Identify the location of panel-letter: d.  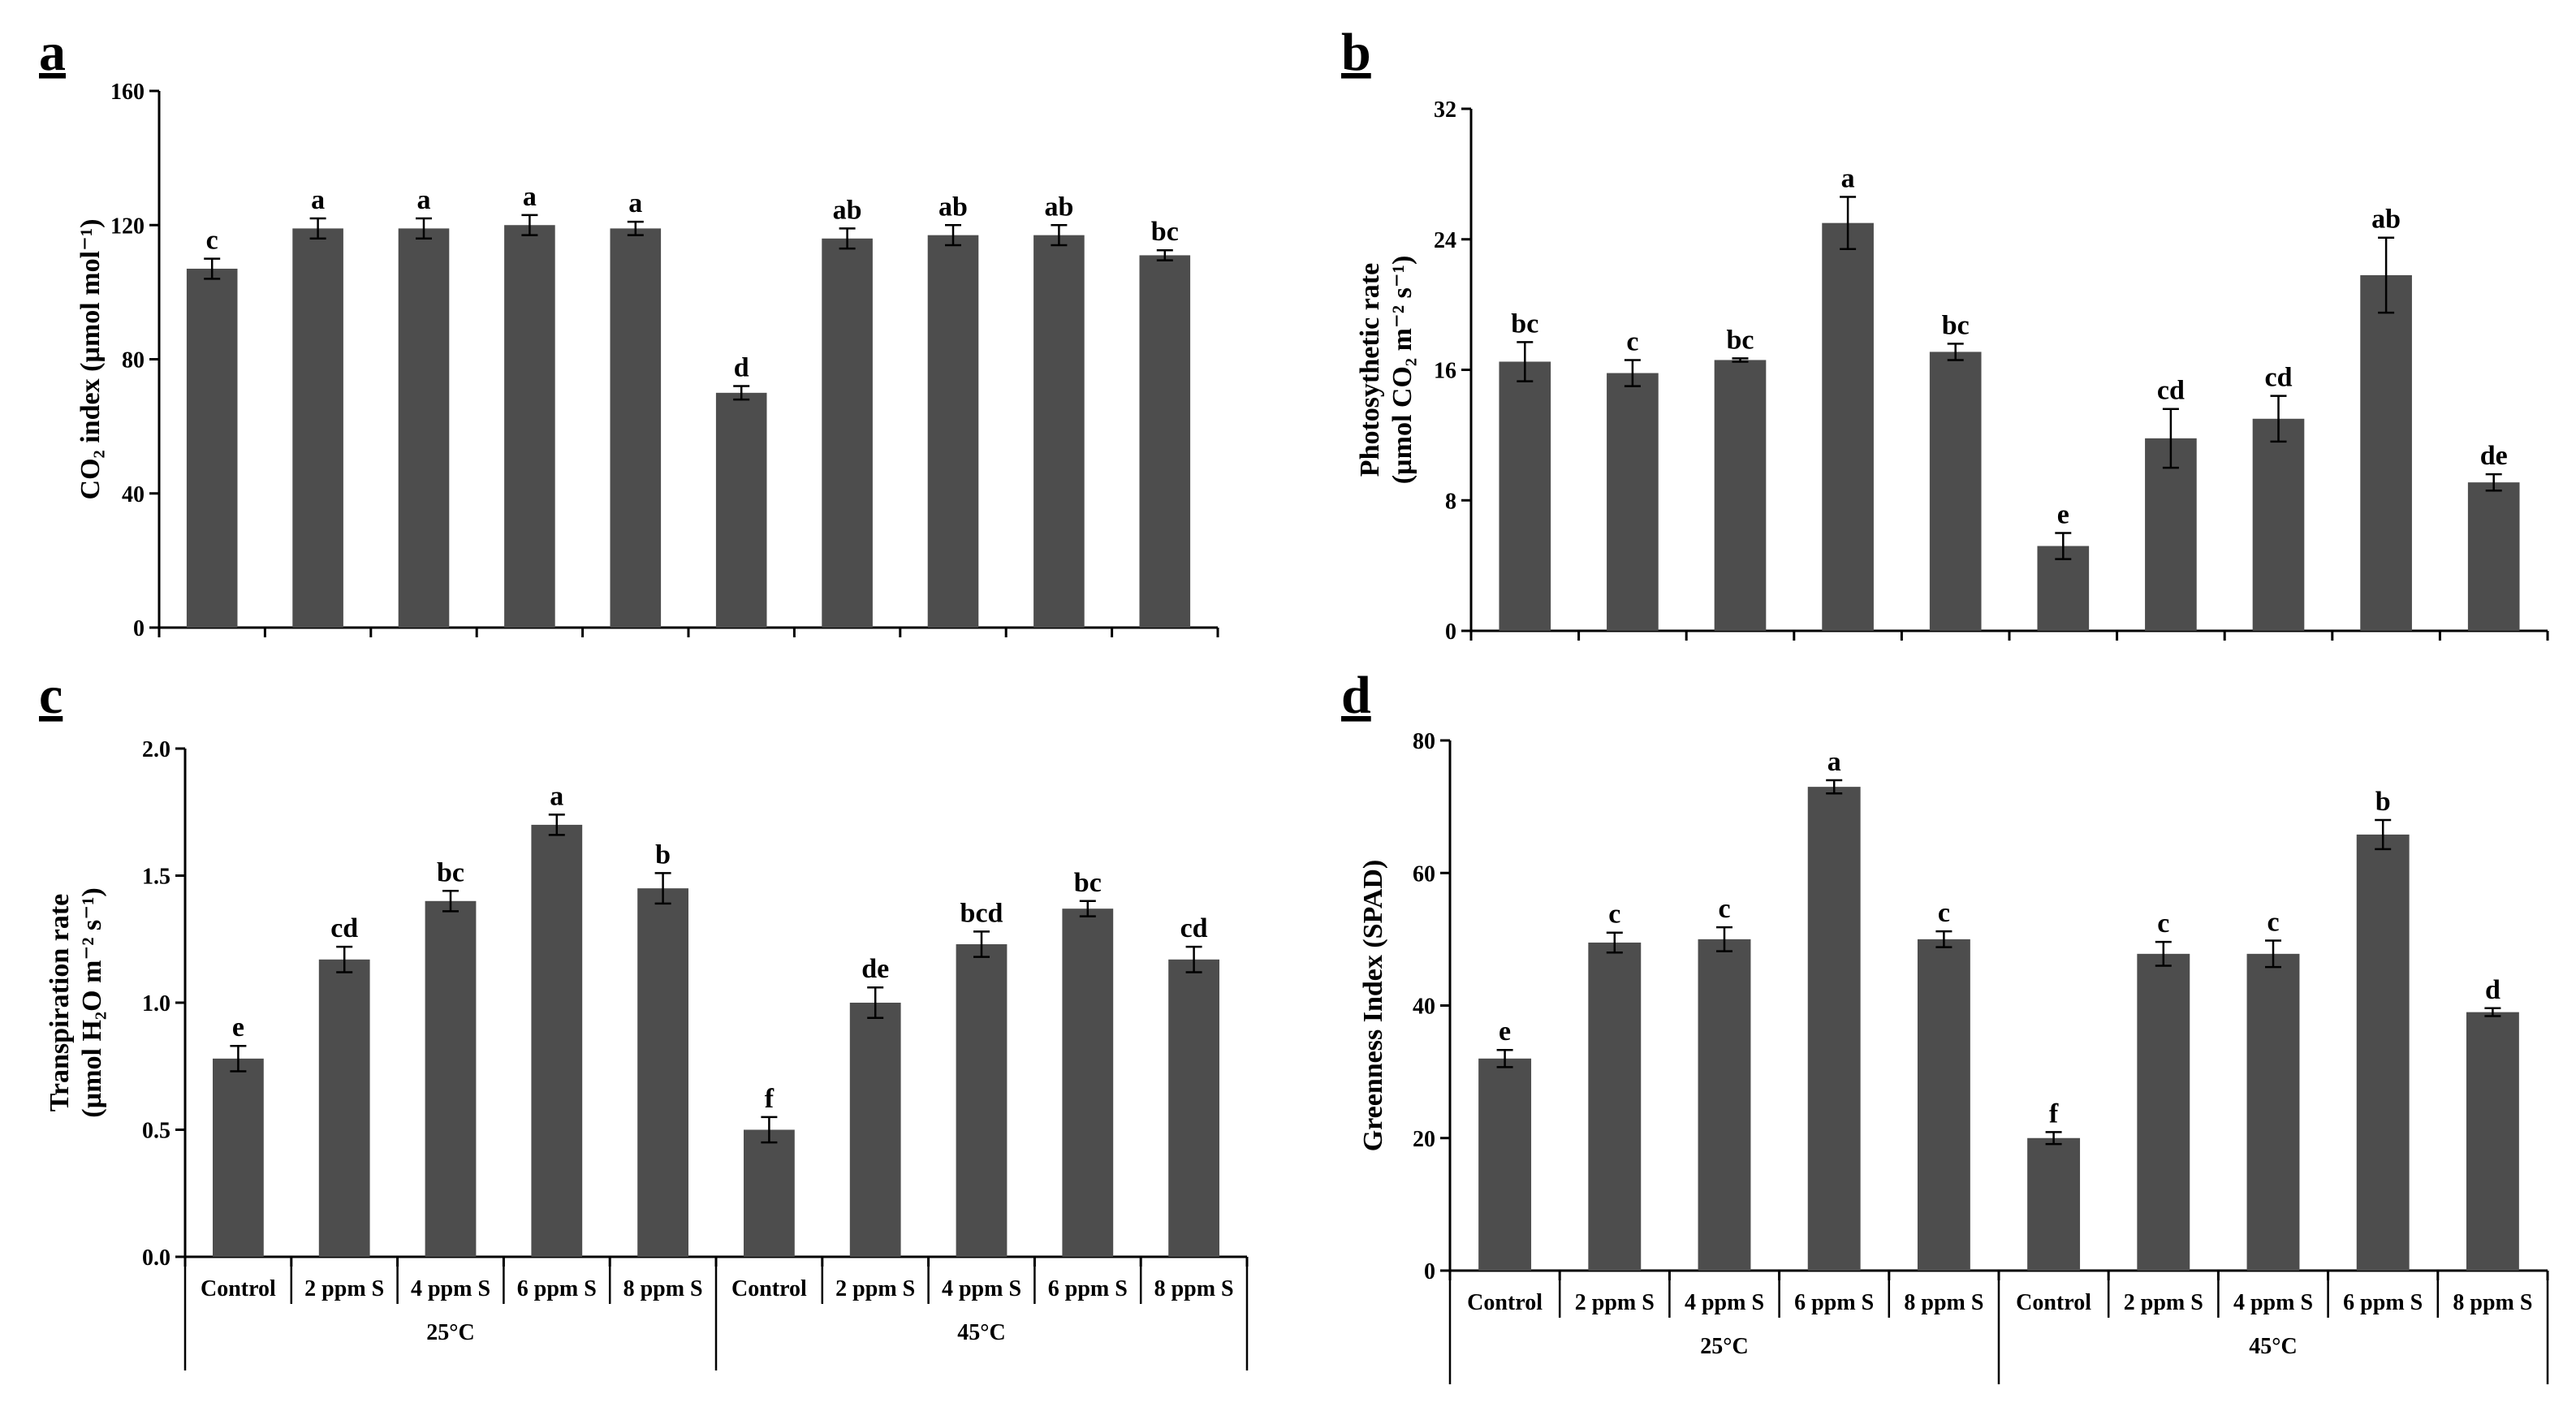
(1356, 695).